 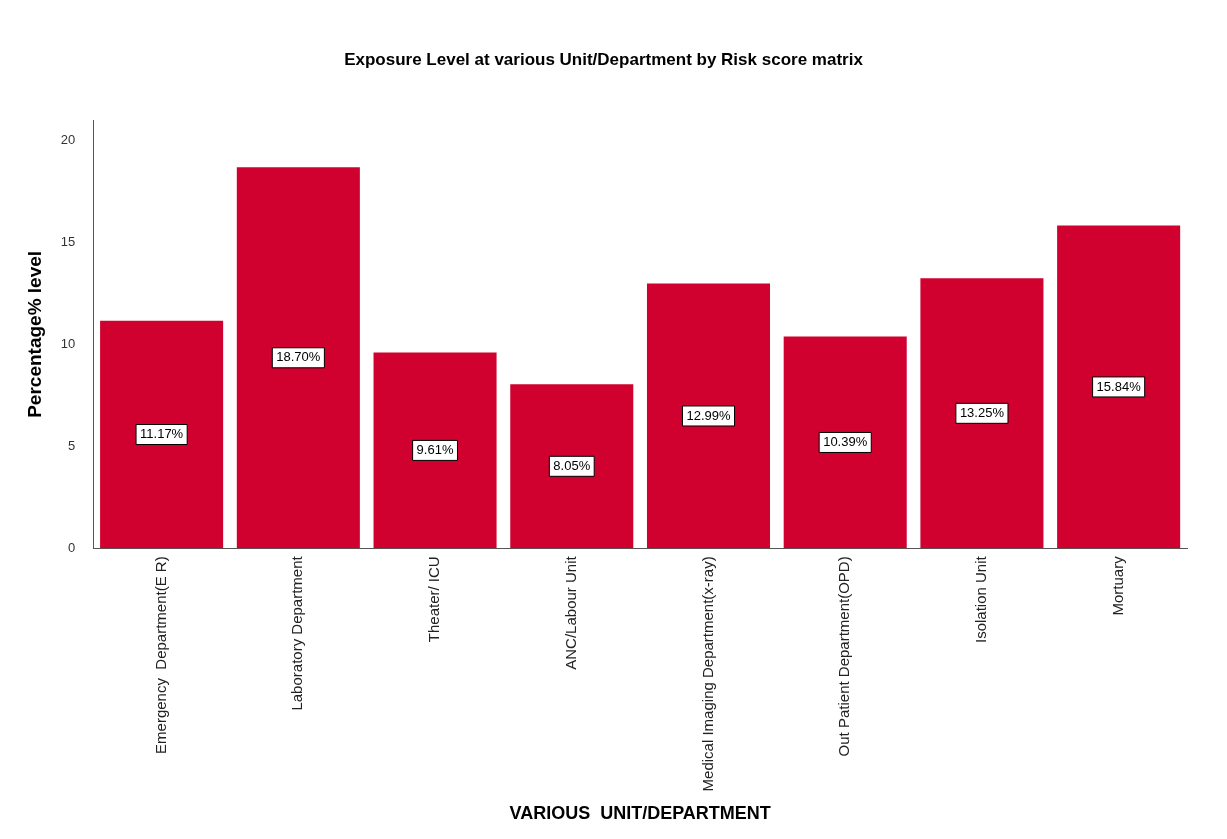 I want to click on data-label: 13.25%, so click(x=982, y=412).